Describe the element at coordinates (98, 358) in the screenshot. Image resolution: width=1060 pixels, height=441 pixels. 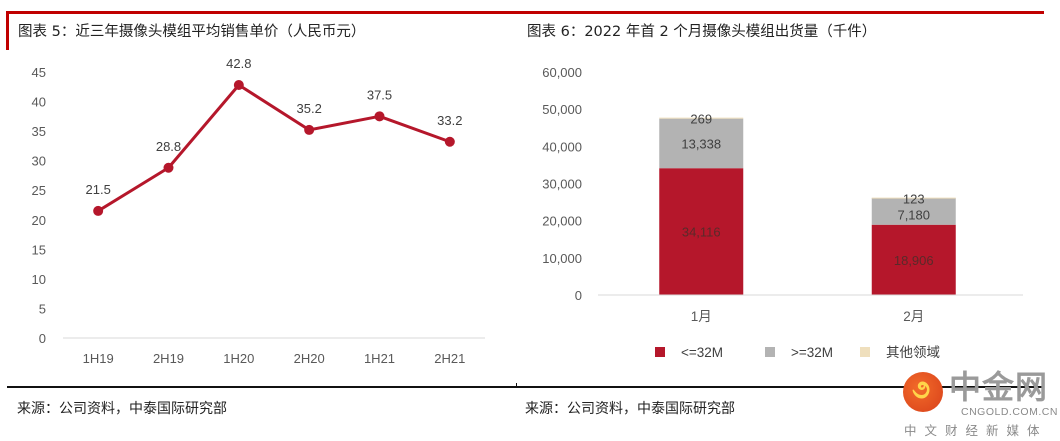
I see `x-tick-label: 1H19` at that location.